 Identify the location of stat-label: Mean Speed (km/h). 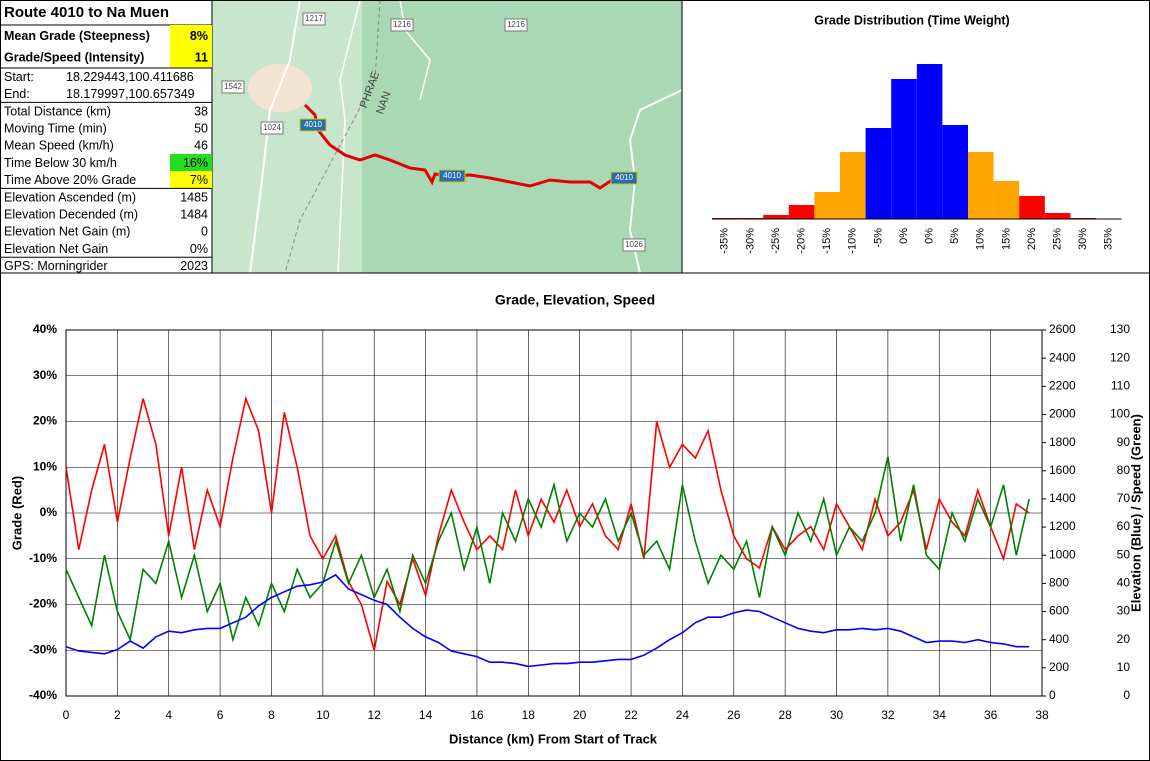
(59, 146).